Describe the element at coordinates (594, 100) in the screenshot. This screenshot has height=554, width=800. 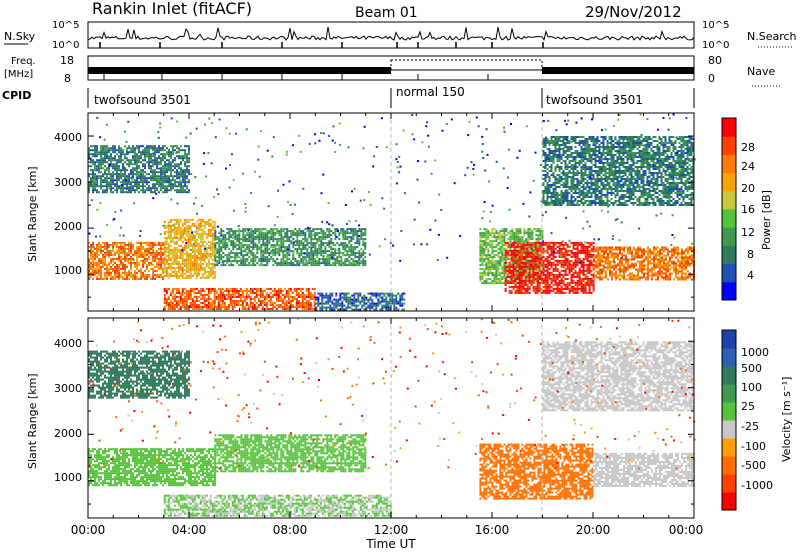
I see `cpid-segment-3: twofsound 3501` at that location.